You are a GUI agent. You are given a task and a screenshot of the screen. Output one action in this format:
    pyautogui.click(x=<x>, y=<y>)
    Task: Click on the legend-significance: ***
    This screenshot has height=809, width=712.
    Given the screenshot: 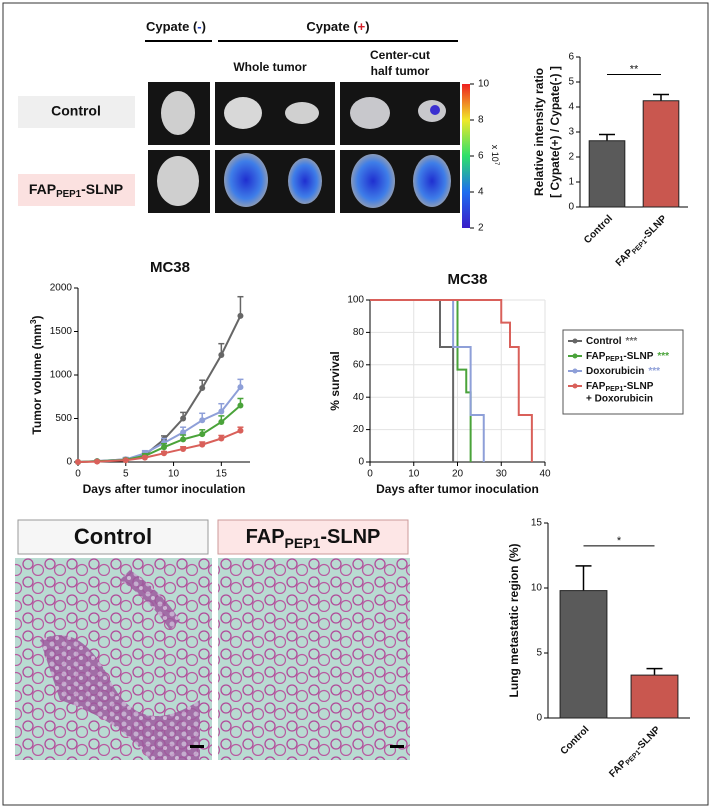 What is the action you would take?
    pyautogui.click(x=654, y=371)
    